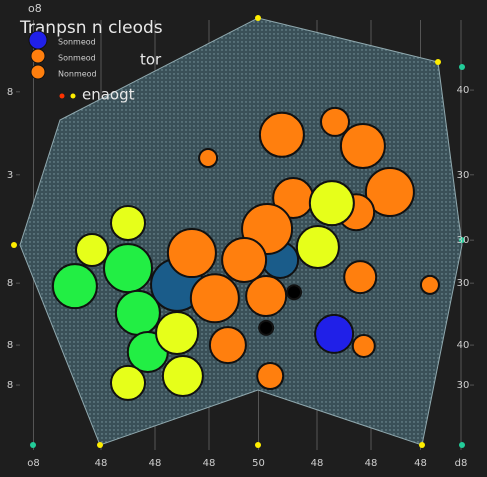  I want to click on x-tick-label: d8, so click(461, 463).